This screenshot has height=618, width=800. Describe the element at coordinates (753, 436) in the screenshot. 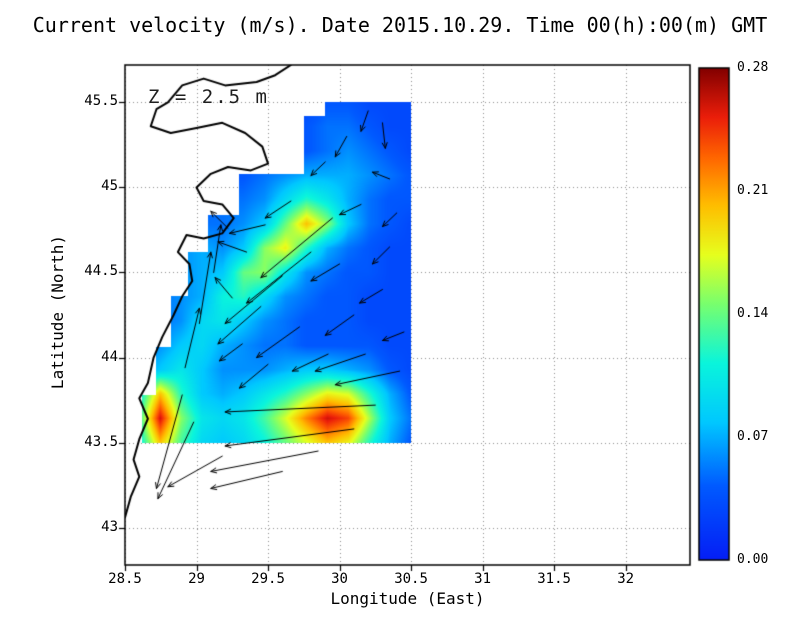

I see `colorbar-tick-label: 0.07` at that location.